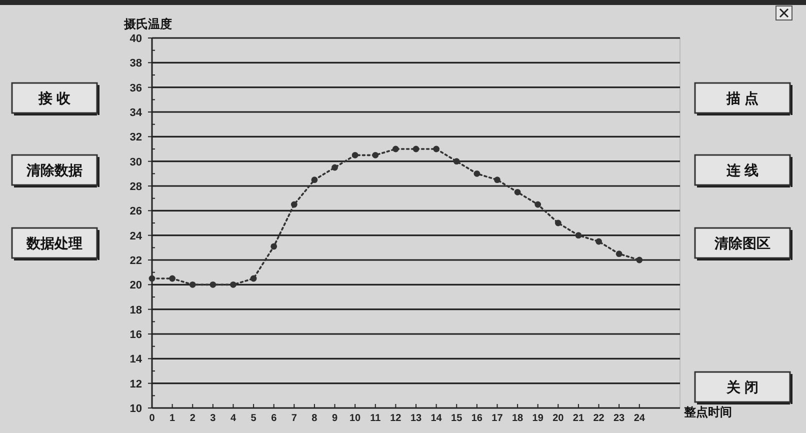  Describe the element at coordinates (136, 187) in the screenshot. I see `y-tick-label: 28` at that location.